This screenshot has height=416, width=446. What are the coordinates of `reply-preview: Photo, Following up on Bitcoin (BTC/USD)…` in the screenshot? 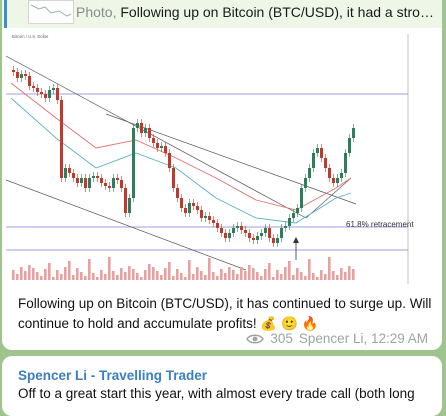 It's located at (222, 14).